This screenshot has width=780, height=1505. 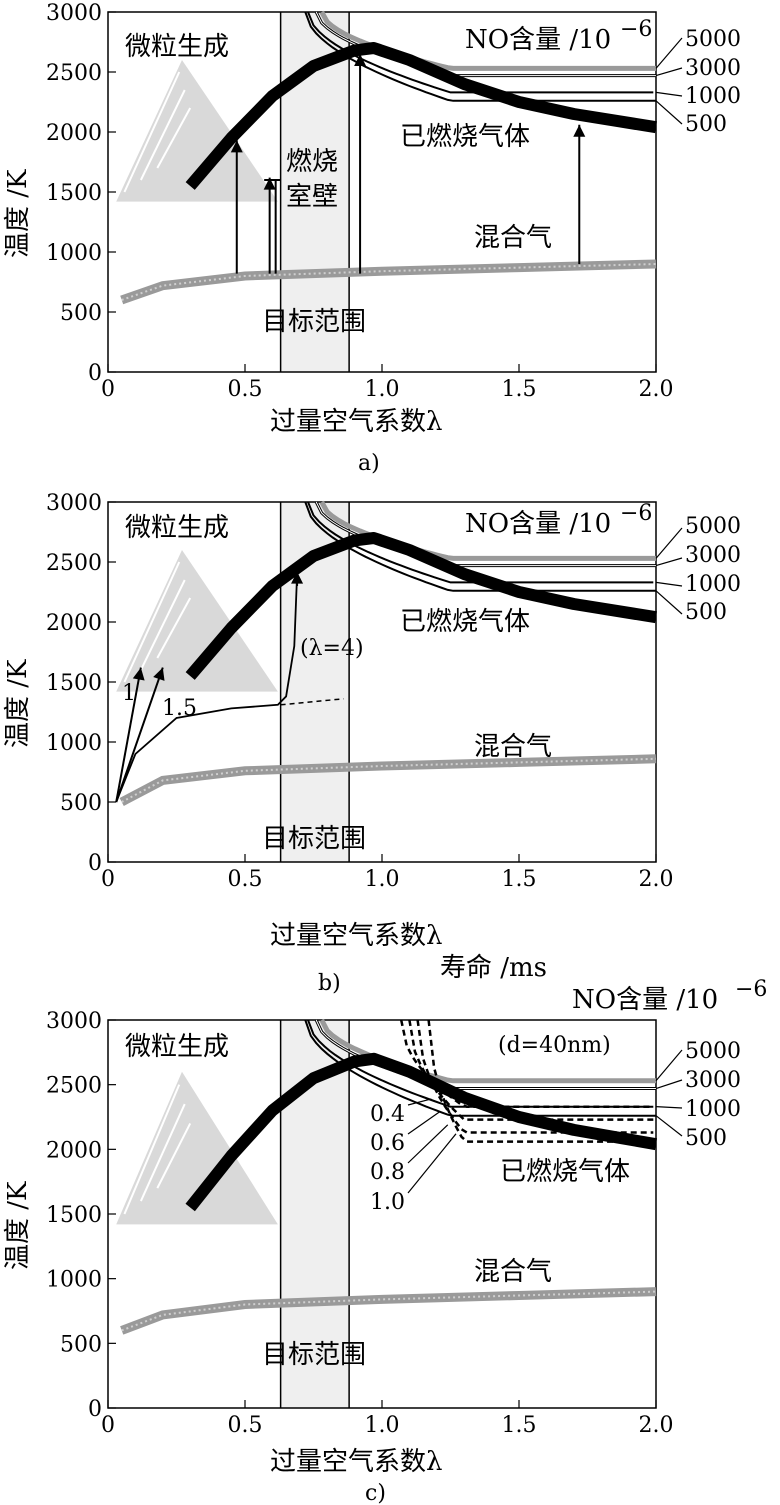 I want to click on particle-label: 微粒生成, so click(x=177, y=1047).